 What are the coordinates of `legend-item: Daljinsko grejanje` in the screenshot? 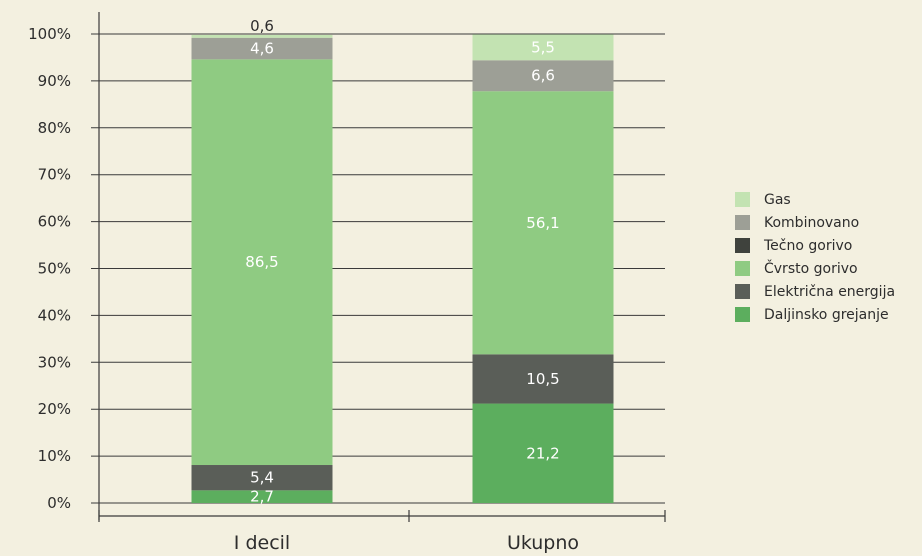 It's located at (815, 314).